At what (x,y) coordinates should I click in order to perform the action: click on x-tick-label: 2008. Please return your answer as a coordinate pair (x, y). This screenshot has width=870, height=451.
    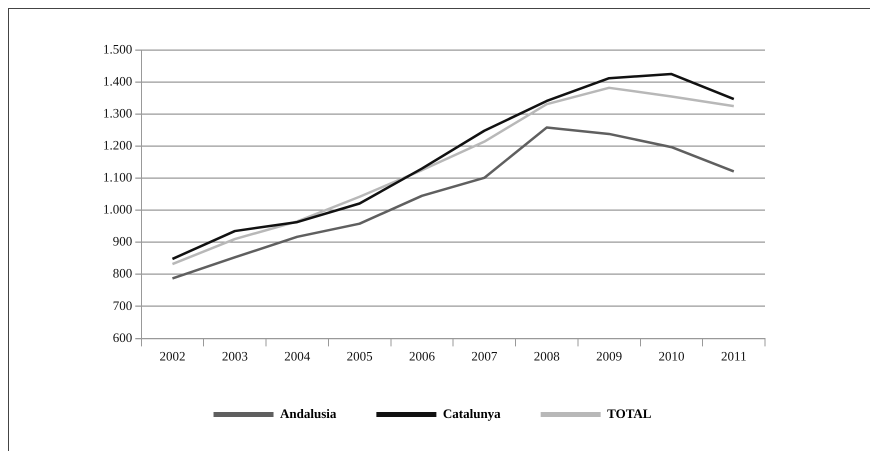
    Looking at the image, I should click on (547, 356).